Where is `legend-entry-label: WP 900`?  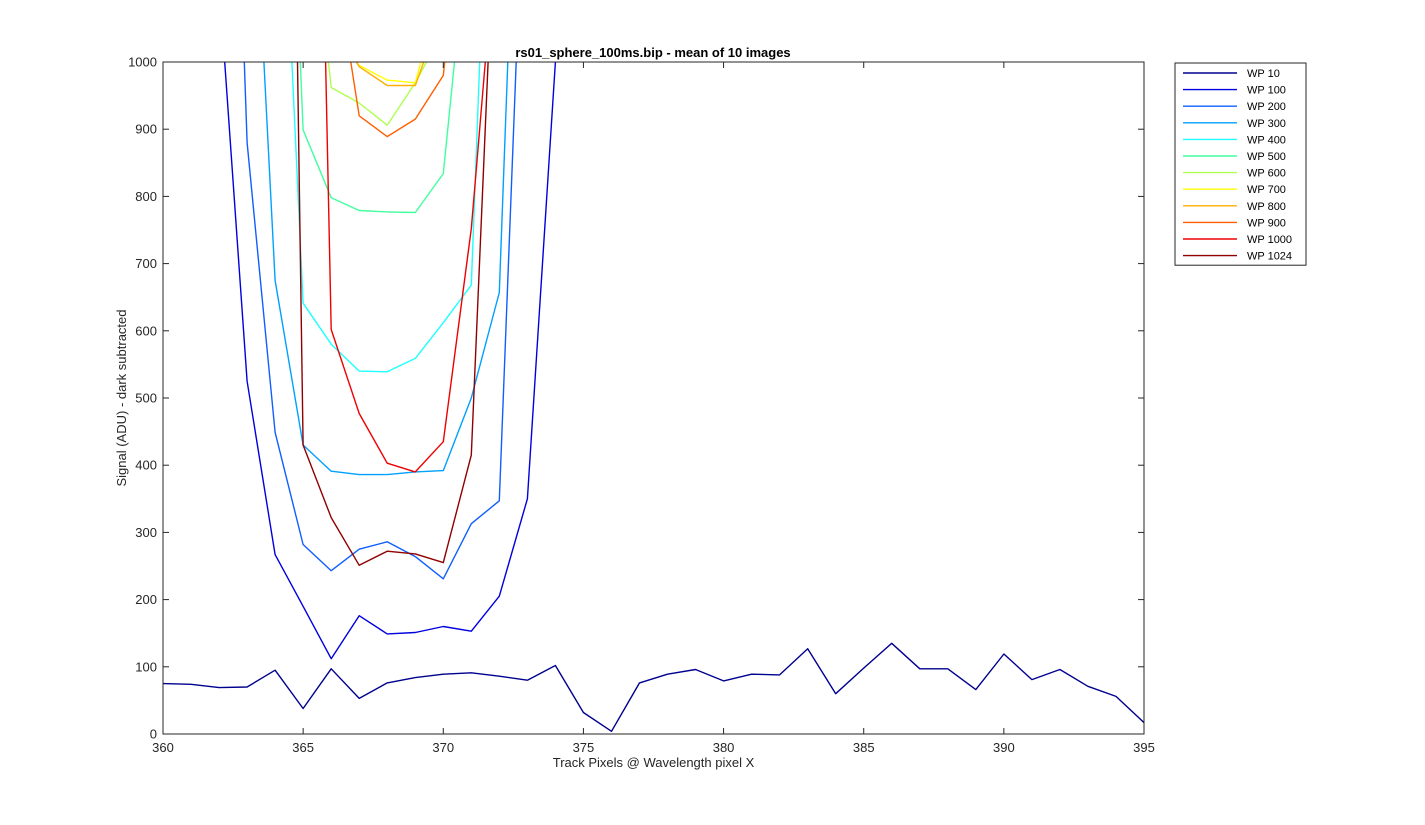 legend-entry-label: WP 900 is located at coordinates (1266, 223).